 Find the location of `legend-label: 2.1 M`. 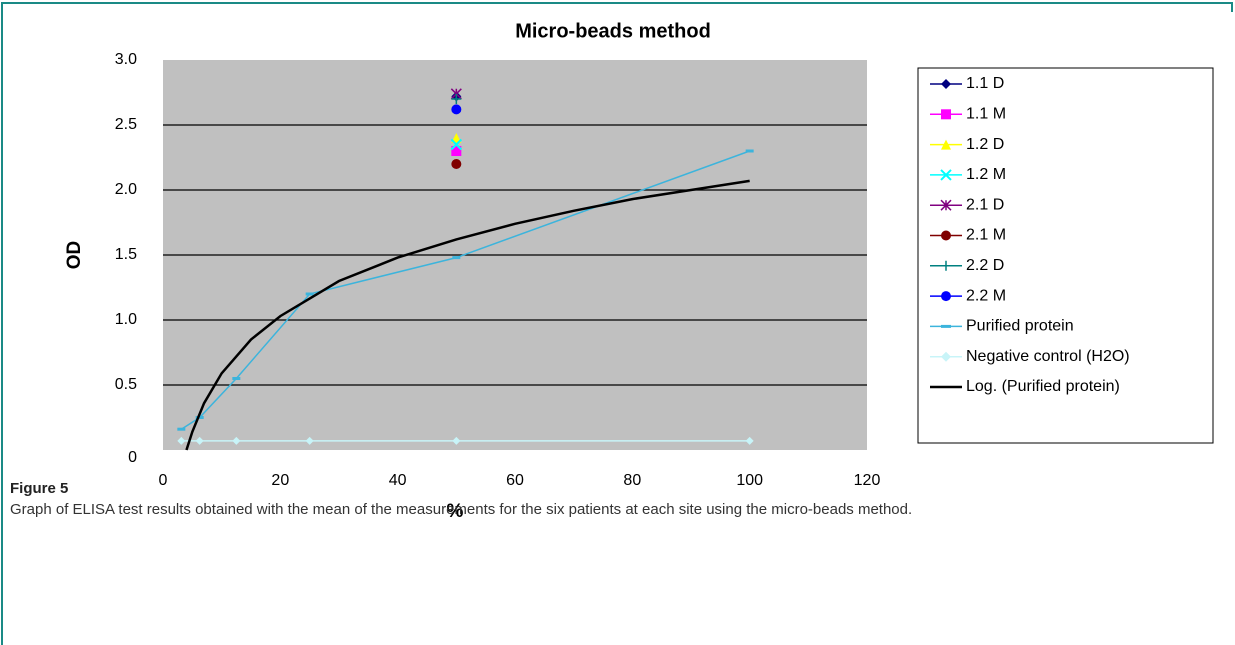

legend-label: 2.1 M is located at coordinates (986, 235).